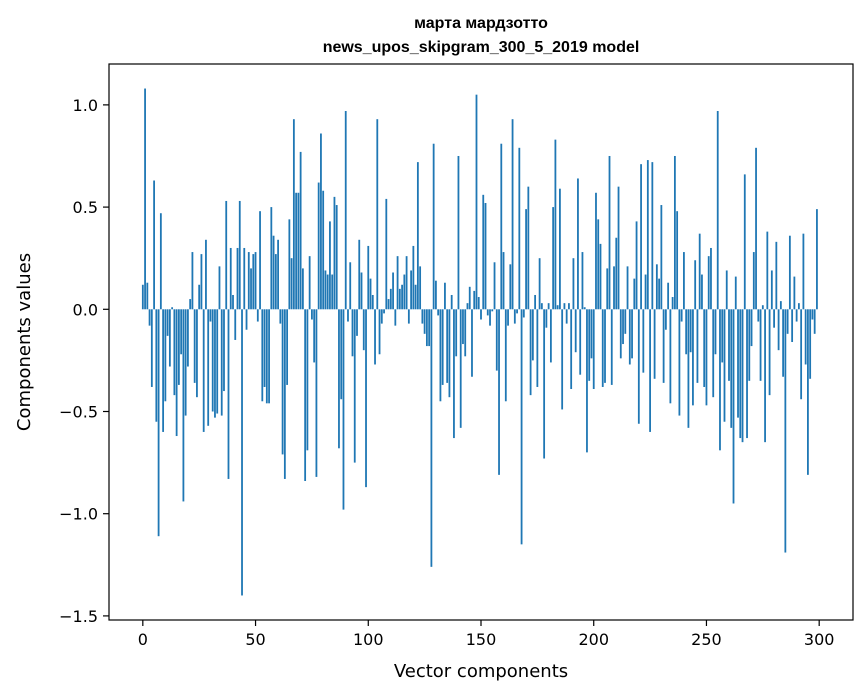 The image size is (867, 696). I want to click on x-tick-label: 200, so click(593, 639).